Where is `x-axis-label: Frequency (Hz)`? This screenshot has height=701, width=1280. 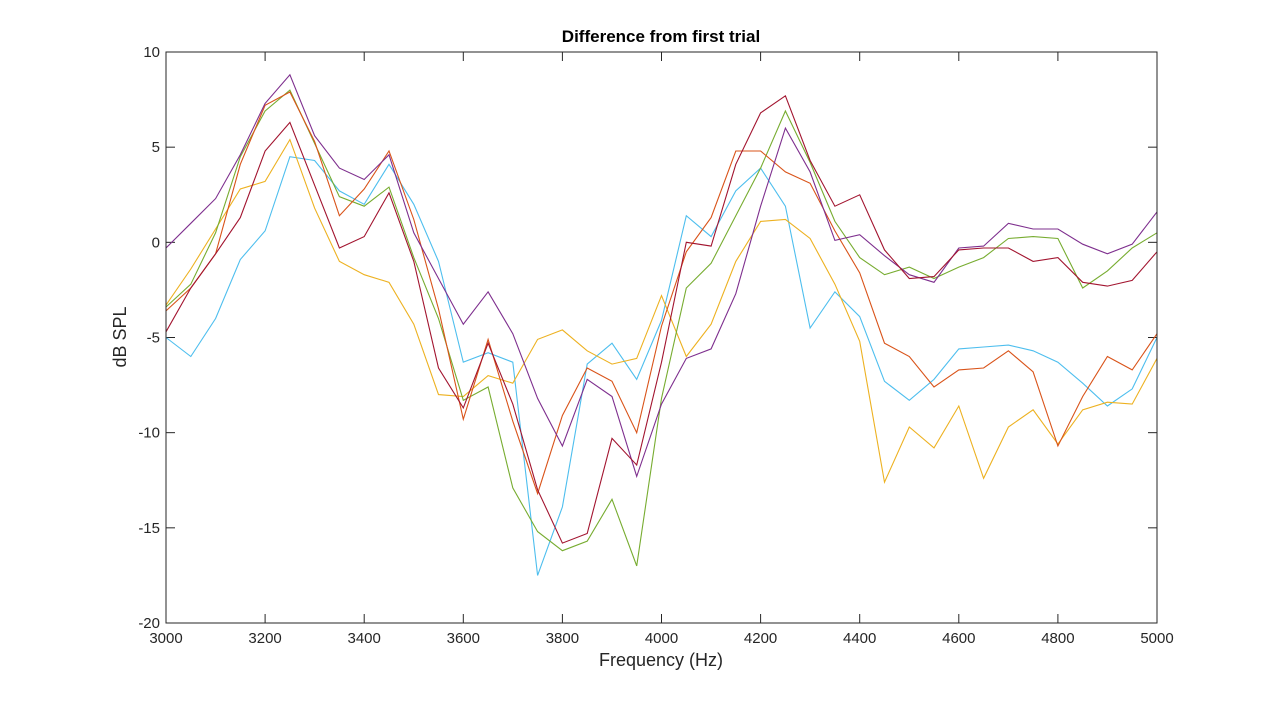 x-axis-label: Frequency (Hz) is located at coordinates (661, 660).